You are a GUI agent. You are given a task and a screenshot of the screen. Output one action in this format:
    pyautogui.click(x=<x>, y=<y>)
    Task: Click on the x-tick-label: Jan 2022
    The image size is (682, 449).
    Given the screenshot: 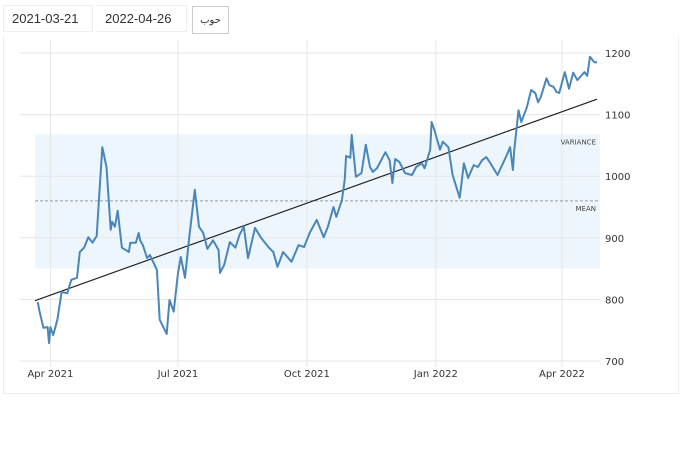 What is the action you would take?
    pyautogui.click(x=435, y=374)
    